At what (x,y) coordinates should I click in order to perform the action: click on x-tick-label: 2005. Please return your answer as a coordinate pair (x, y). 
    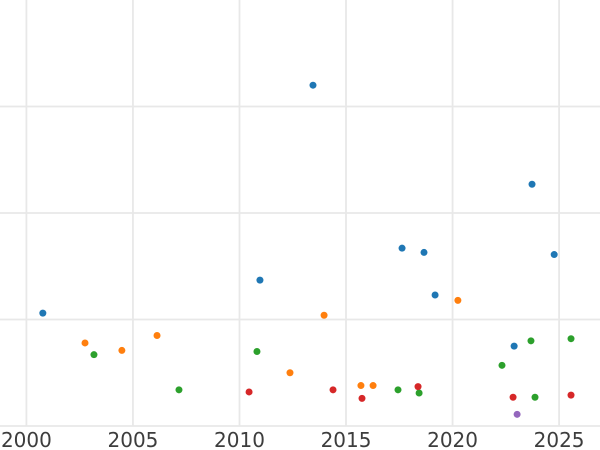
    Looking at the image, I should click on (133, 439).